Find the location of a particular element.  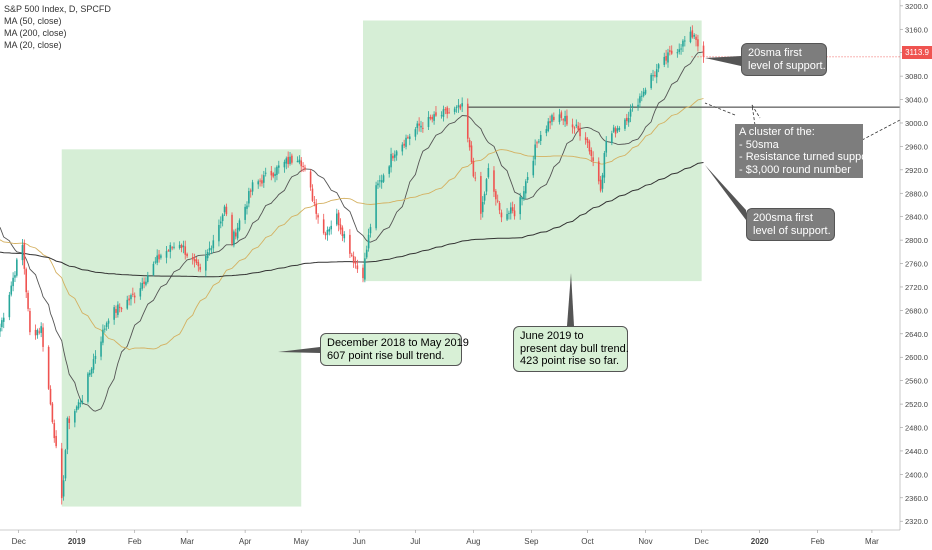

trend2-line: present day bull trend. is located at coordinates (574, 348).